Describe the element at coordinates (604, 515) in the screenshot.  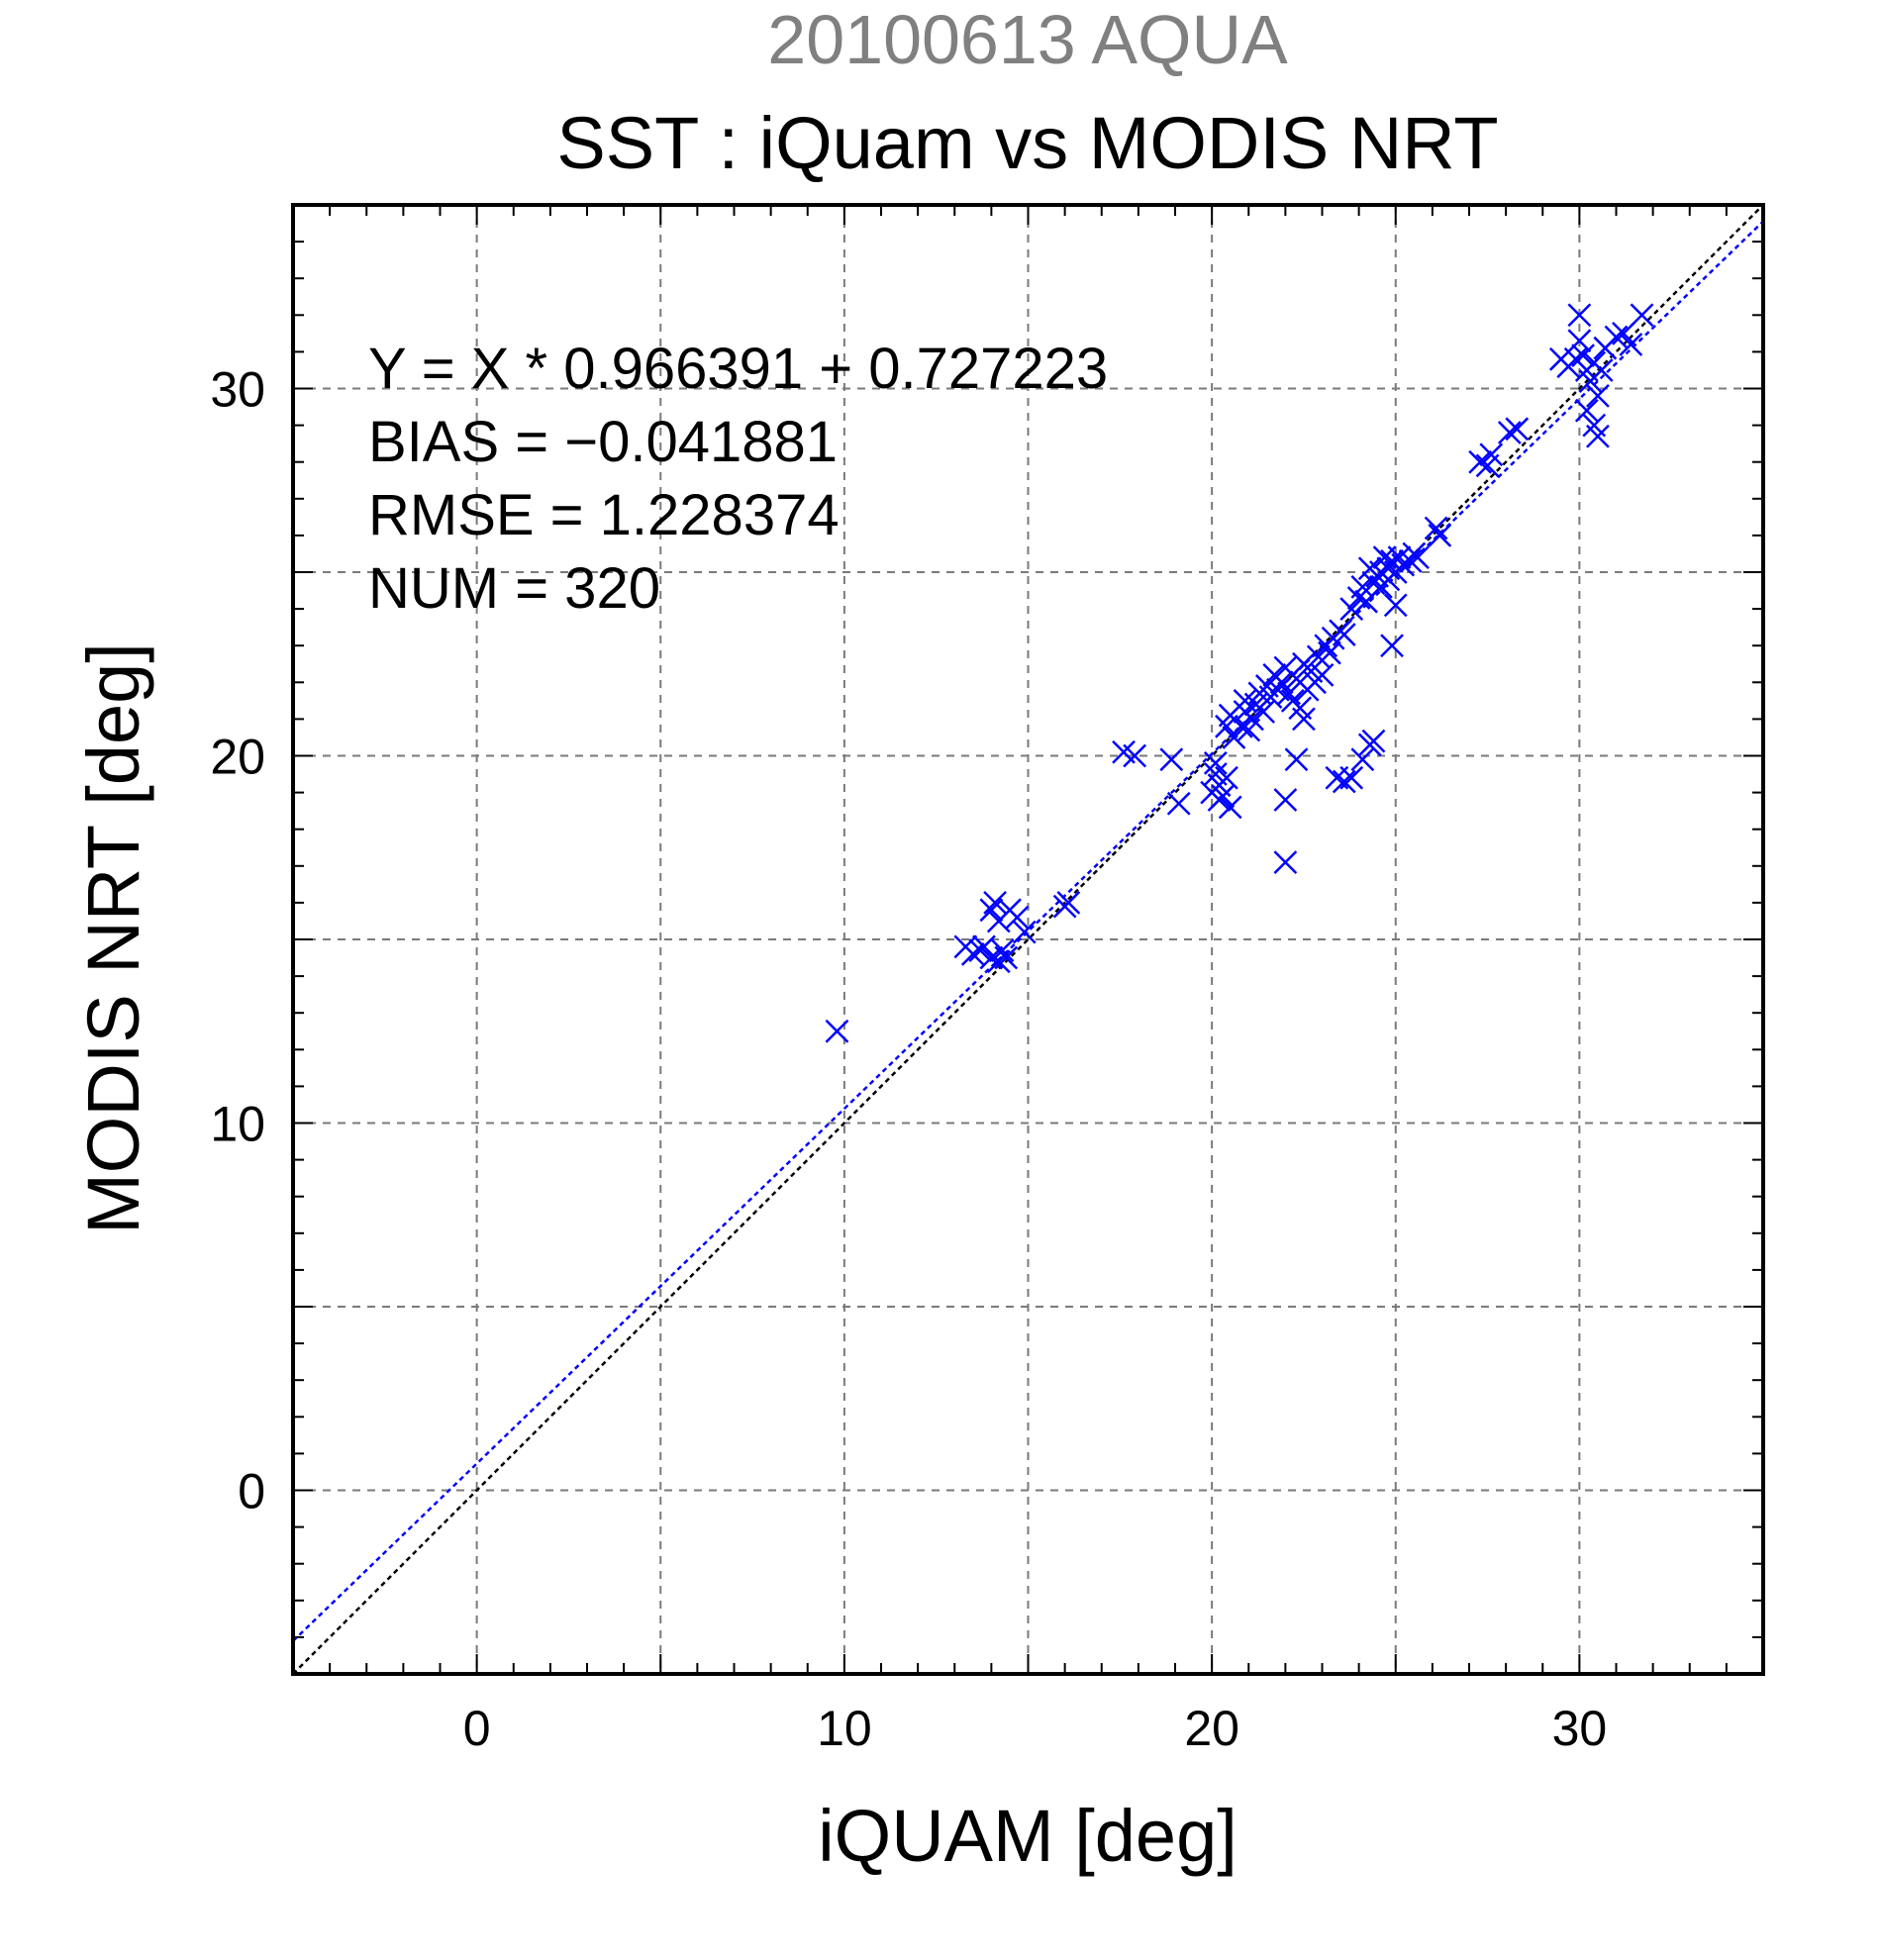
I see `stats-rmse: RMSE = 1.228374` at that location.